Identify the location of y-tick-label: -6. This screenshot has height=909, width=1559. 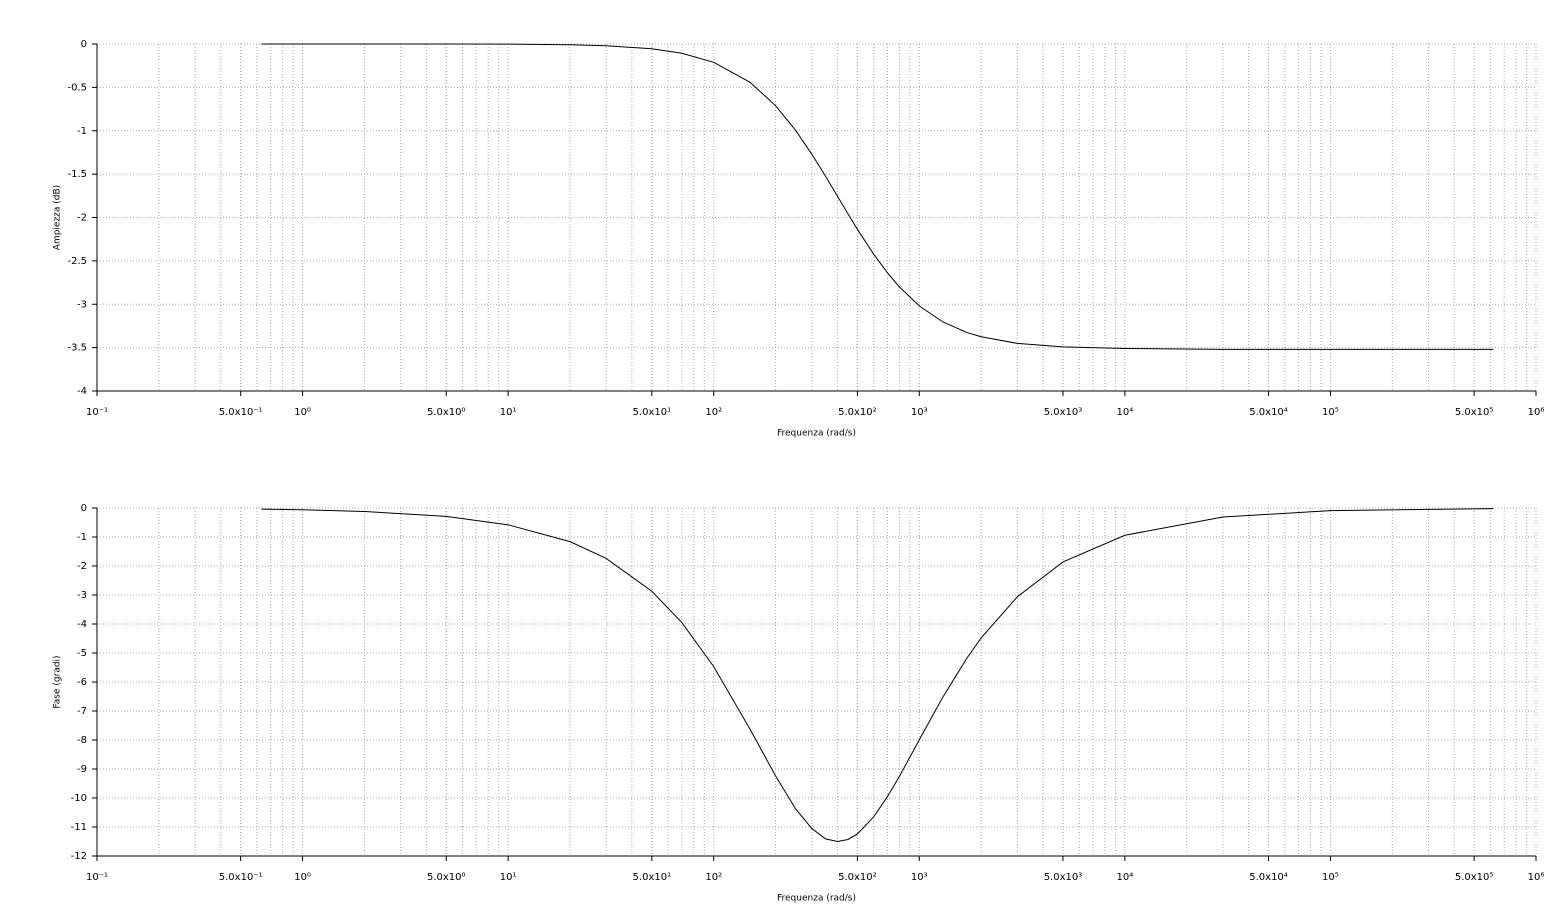
(82, 682).